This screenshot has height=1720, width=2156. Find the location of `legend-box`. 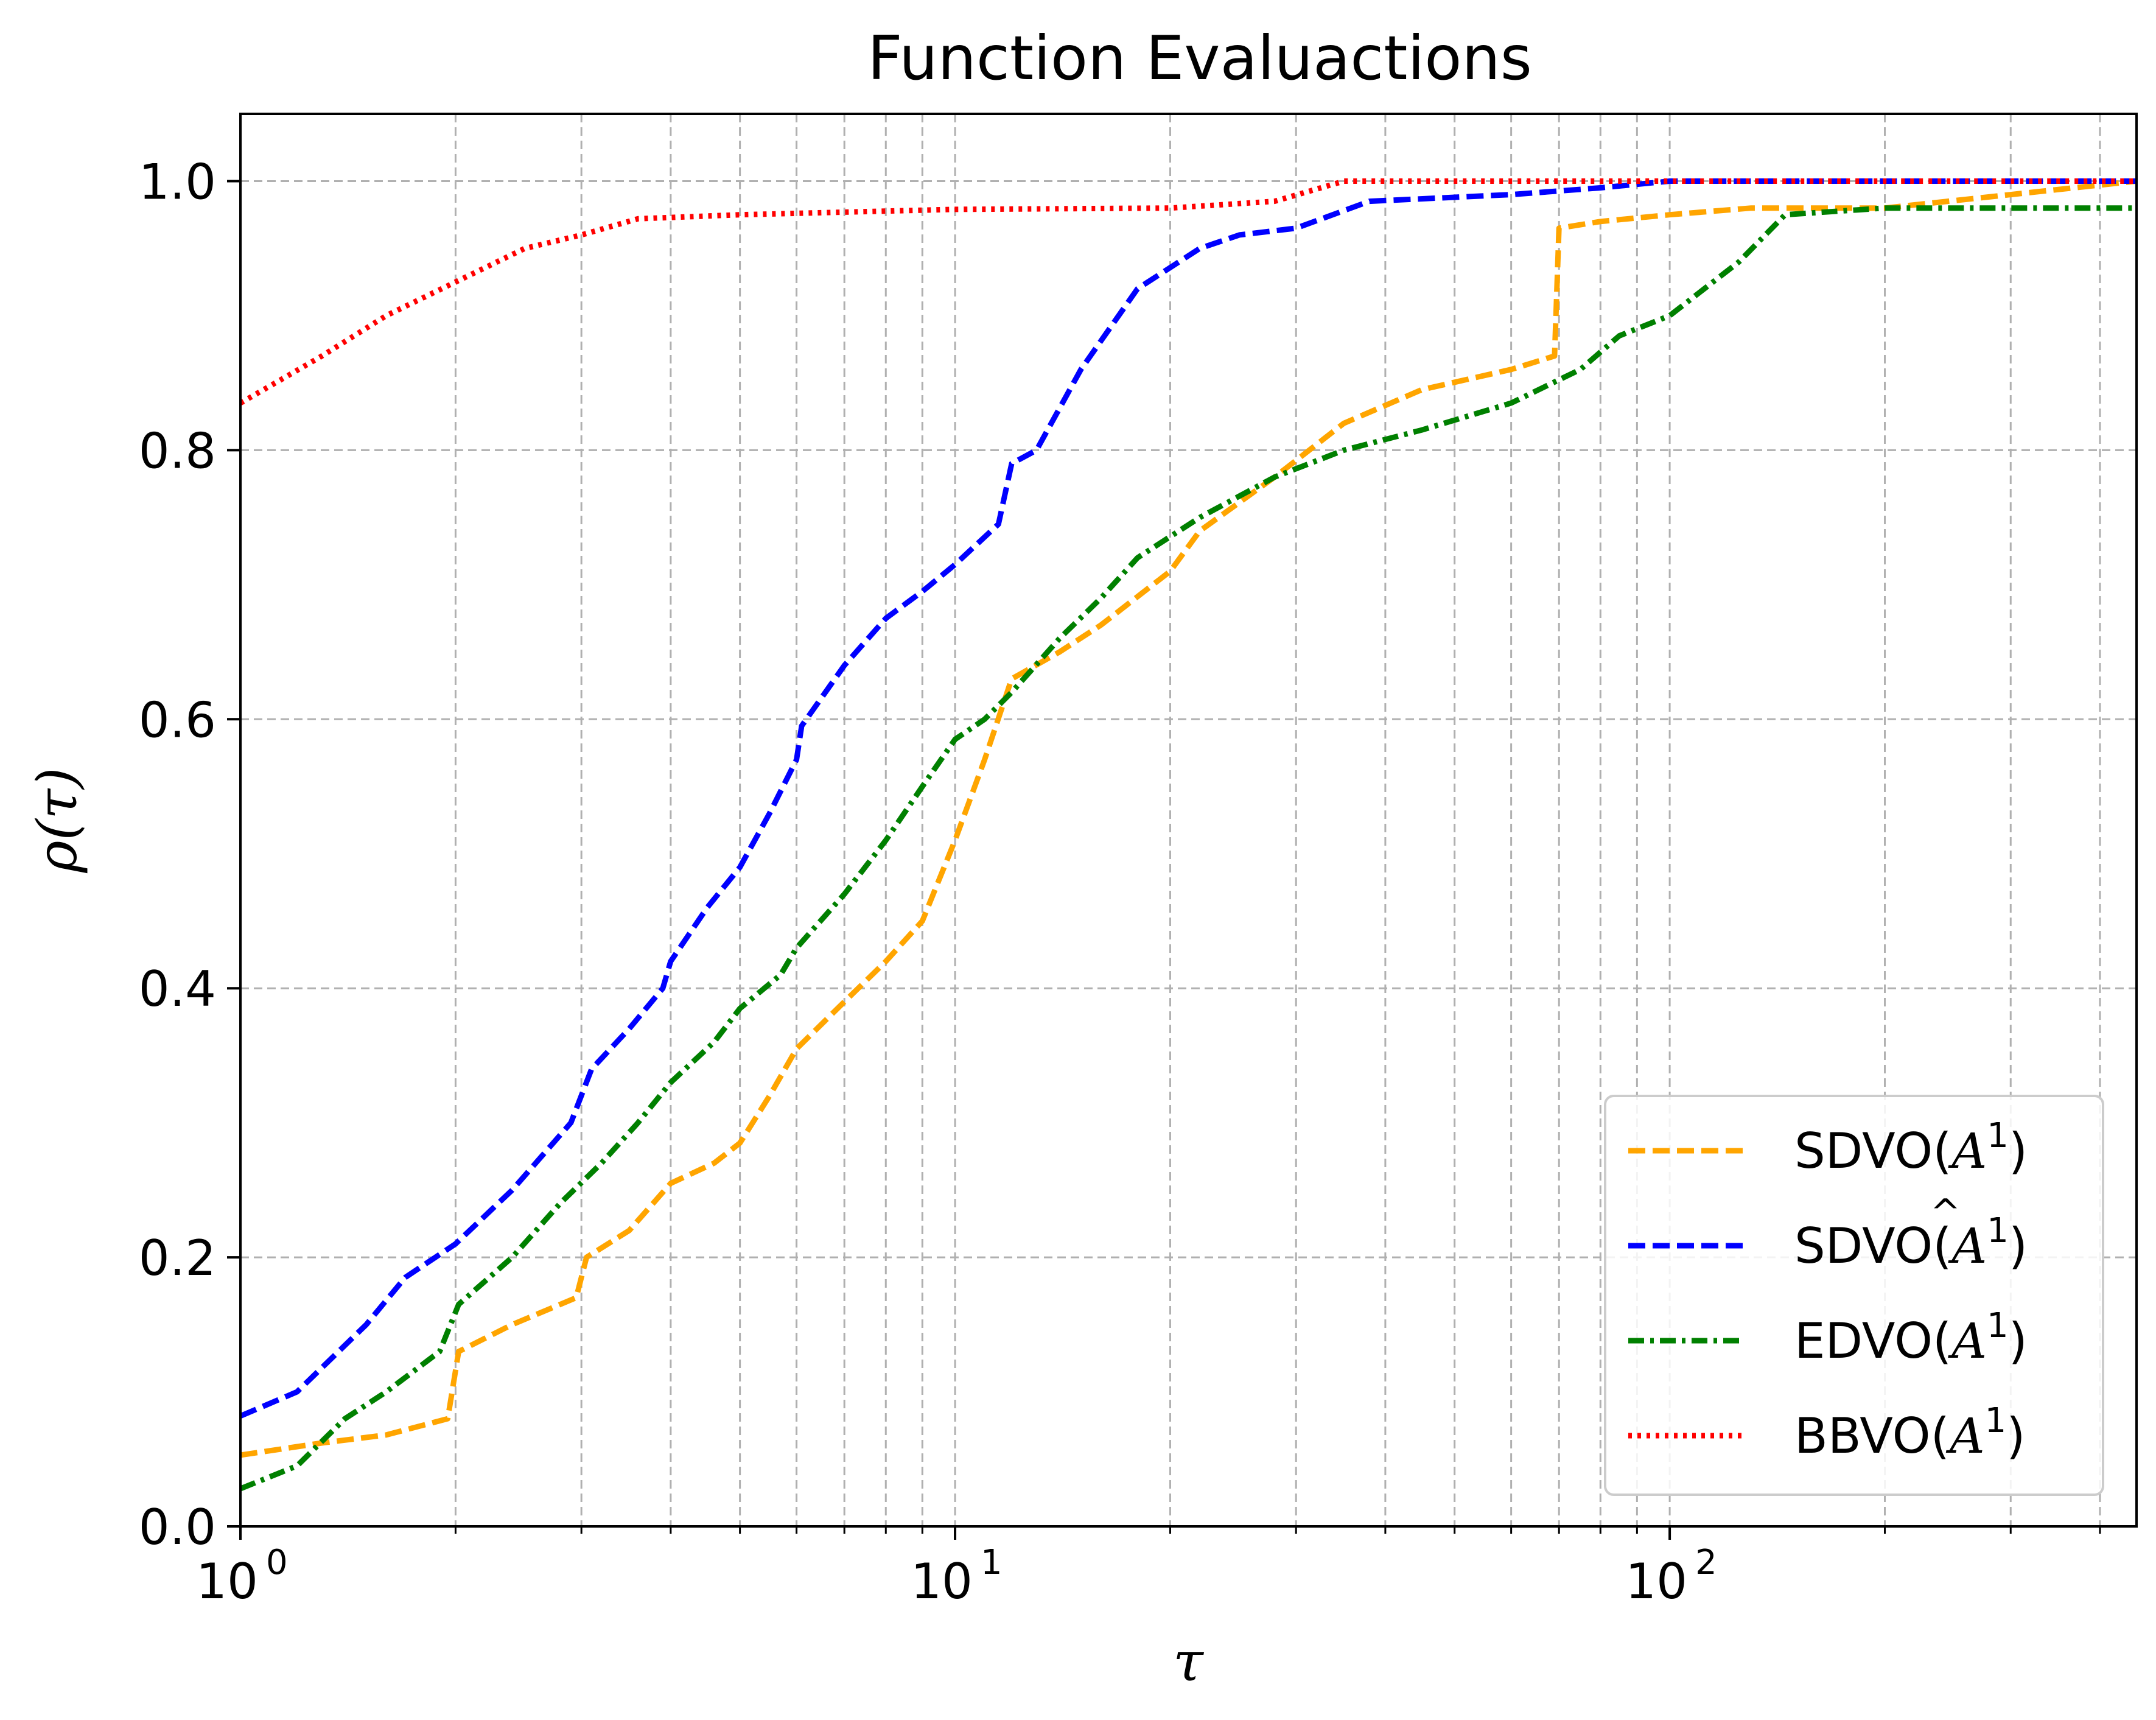

legend-box is located at coordinates (1854, 1295).